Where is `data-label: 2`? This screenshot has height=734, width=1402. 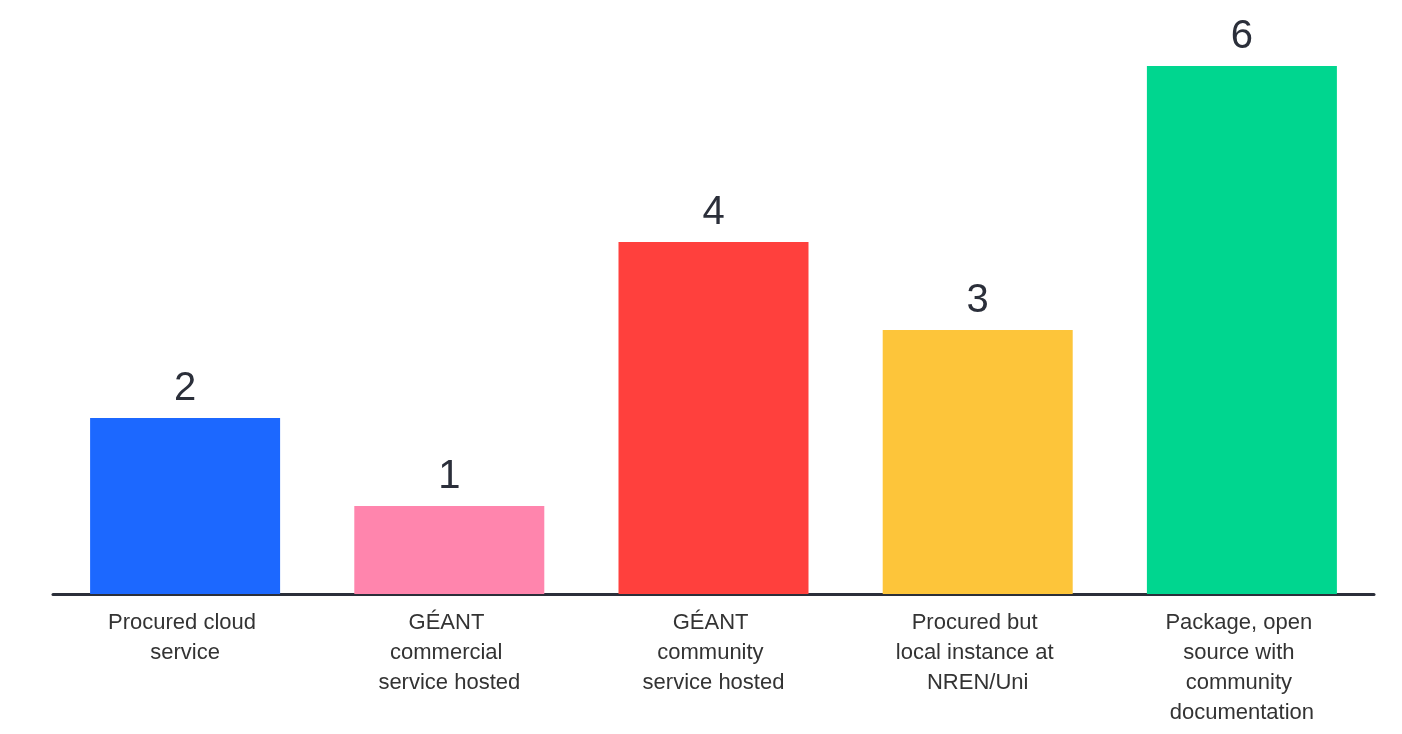
data-label: 2 is located at coordinates (185, 386).